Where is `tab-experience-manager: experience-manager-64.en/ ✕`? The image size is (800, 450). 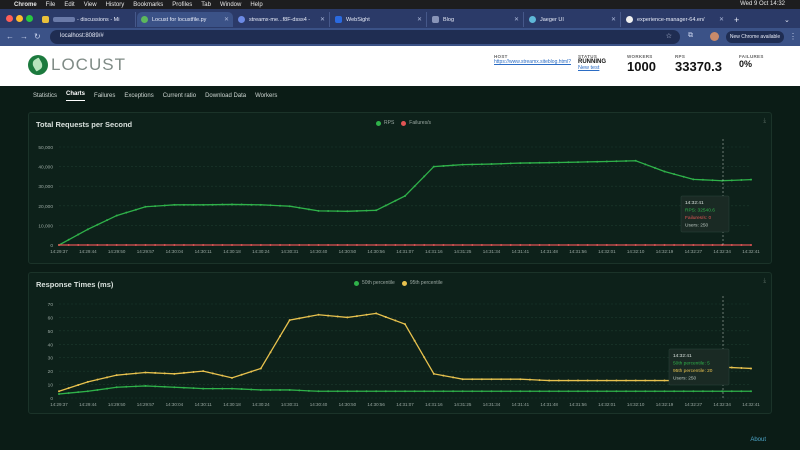 tab-experience-manager: experience-manager-64.en/ ✕ is located at coordinates (675, 19).